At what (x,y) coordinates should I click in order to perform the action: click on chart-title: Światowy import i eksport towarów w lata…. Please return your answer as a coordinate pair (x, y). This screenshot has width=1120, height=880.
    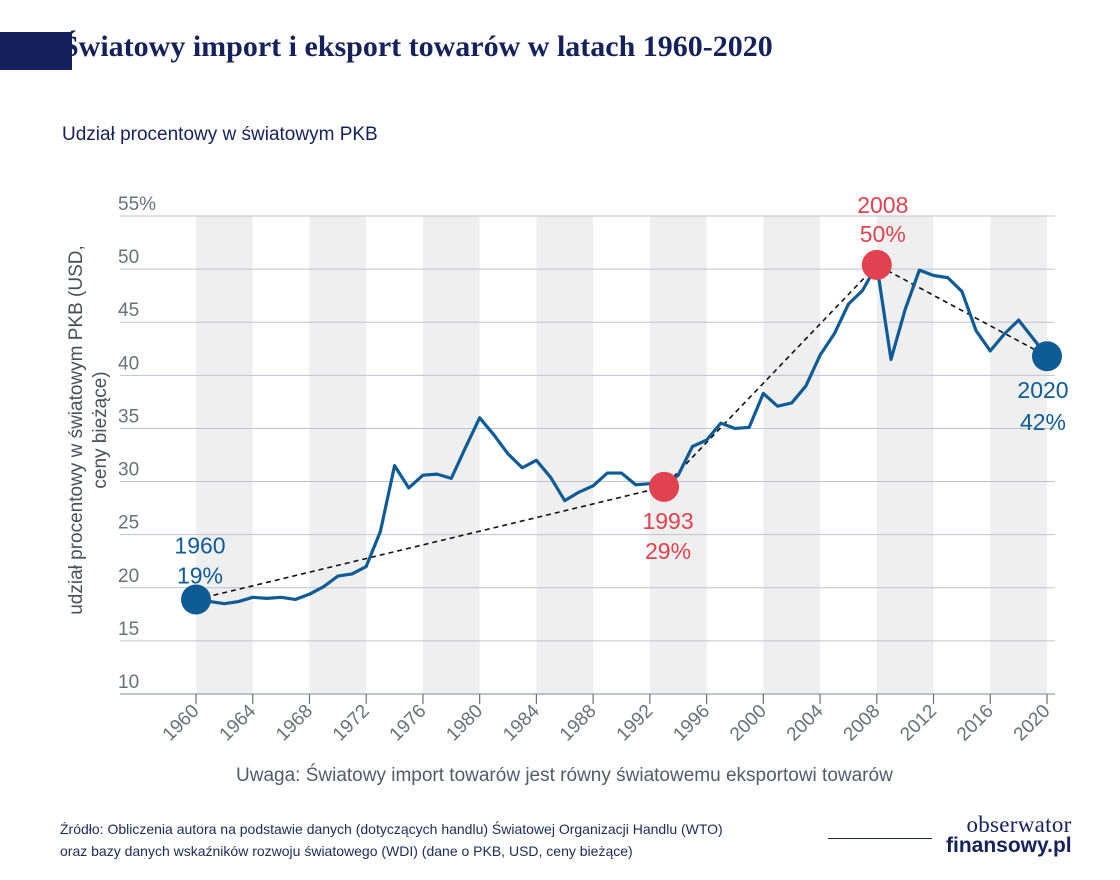
    Looking at the image, I should click on (417, 46).